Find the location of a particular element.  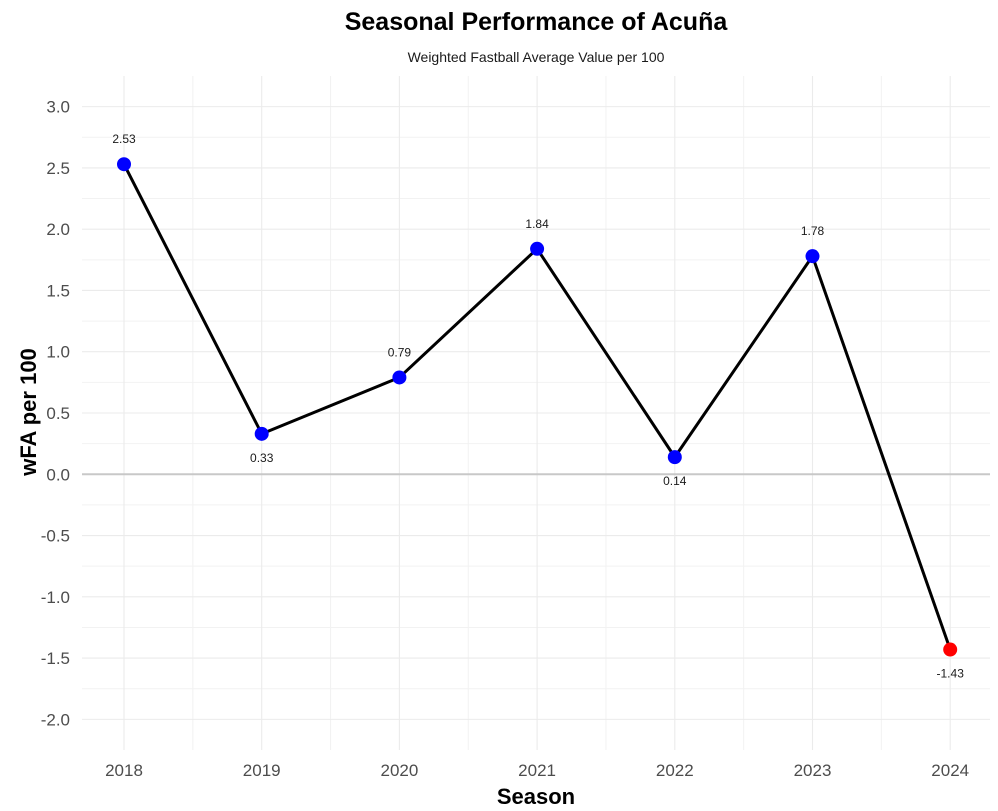

chart-subtitle: Weighted Fastball Average Value per 100 is located at coordinates (536, 57).